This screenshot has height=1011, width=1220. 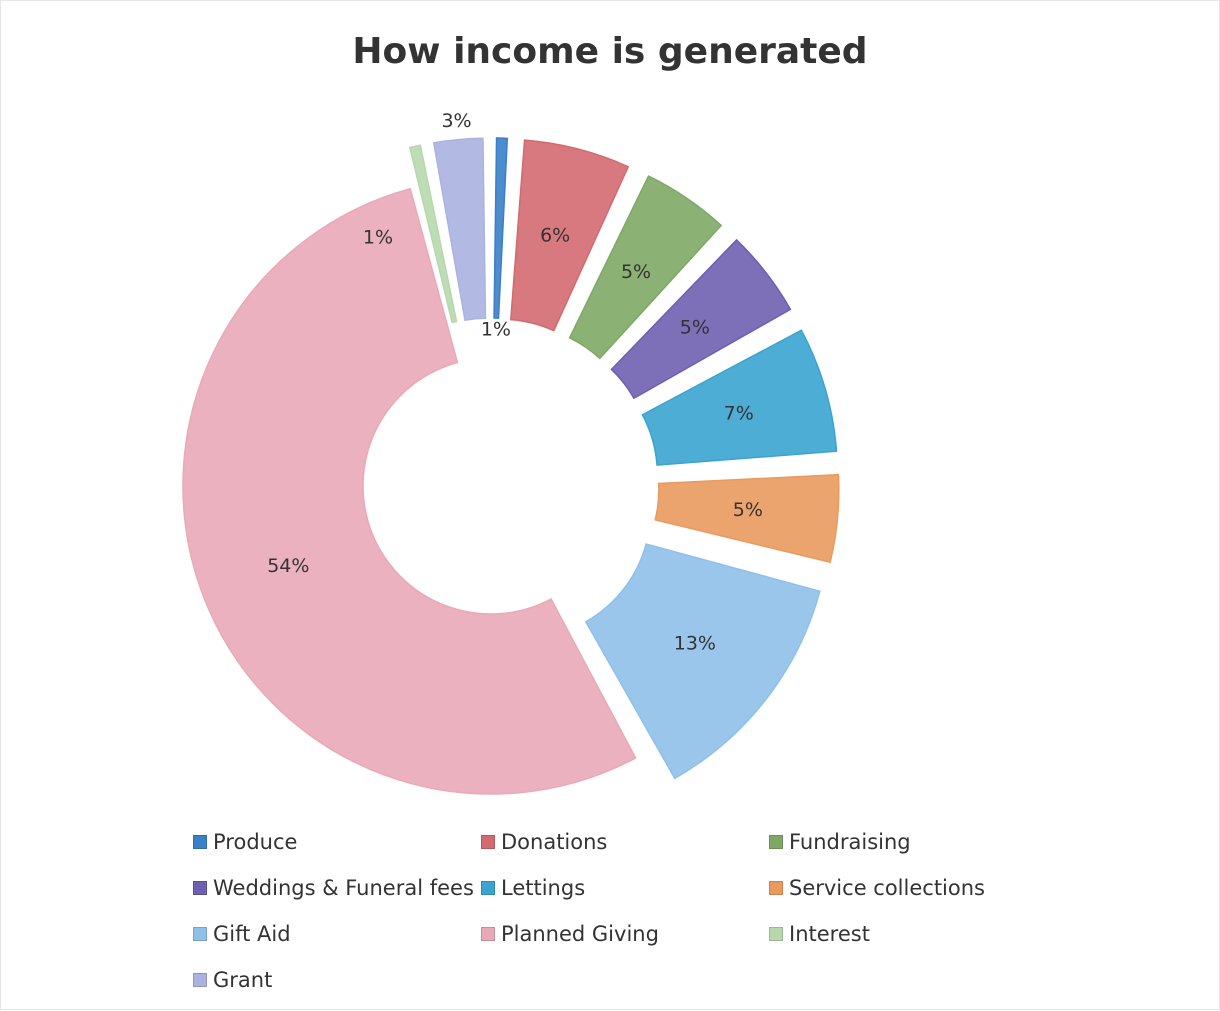 What do you see at coordinates (748, 510) in the screenshot?
I see `data-label-service-collections: 5%` at bounding box center [748, 510].